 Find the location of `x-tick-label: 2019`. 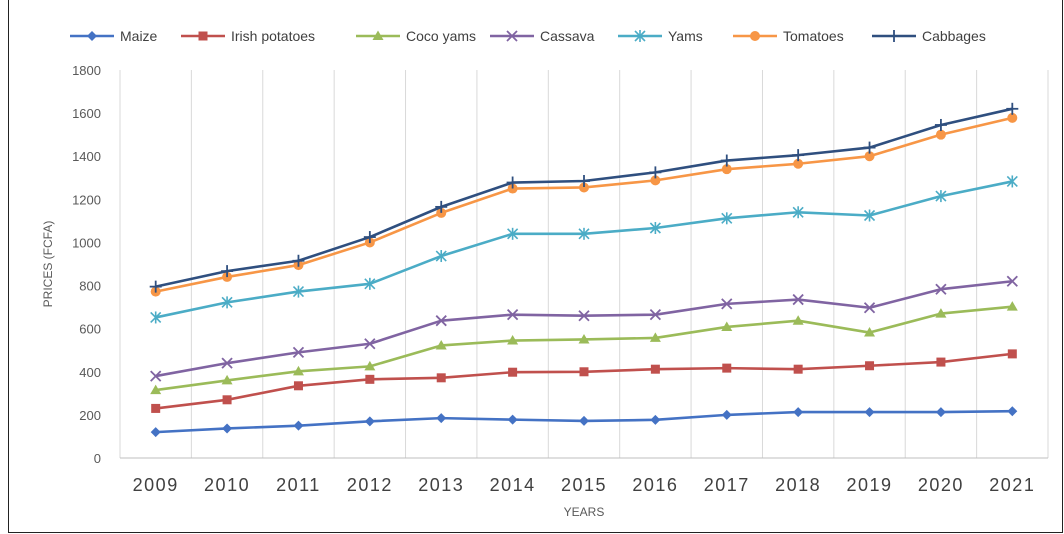

x-tick-label: 2019 is located at coordinates (870, 485).